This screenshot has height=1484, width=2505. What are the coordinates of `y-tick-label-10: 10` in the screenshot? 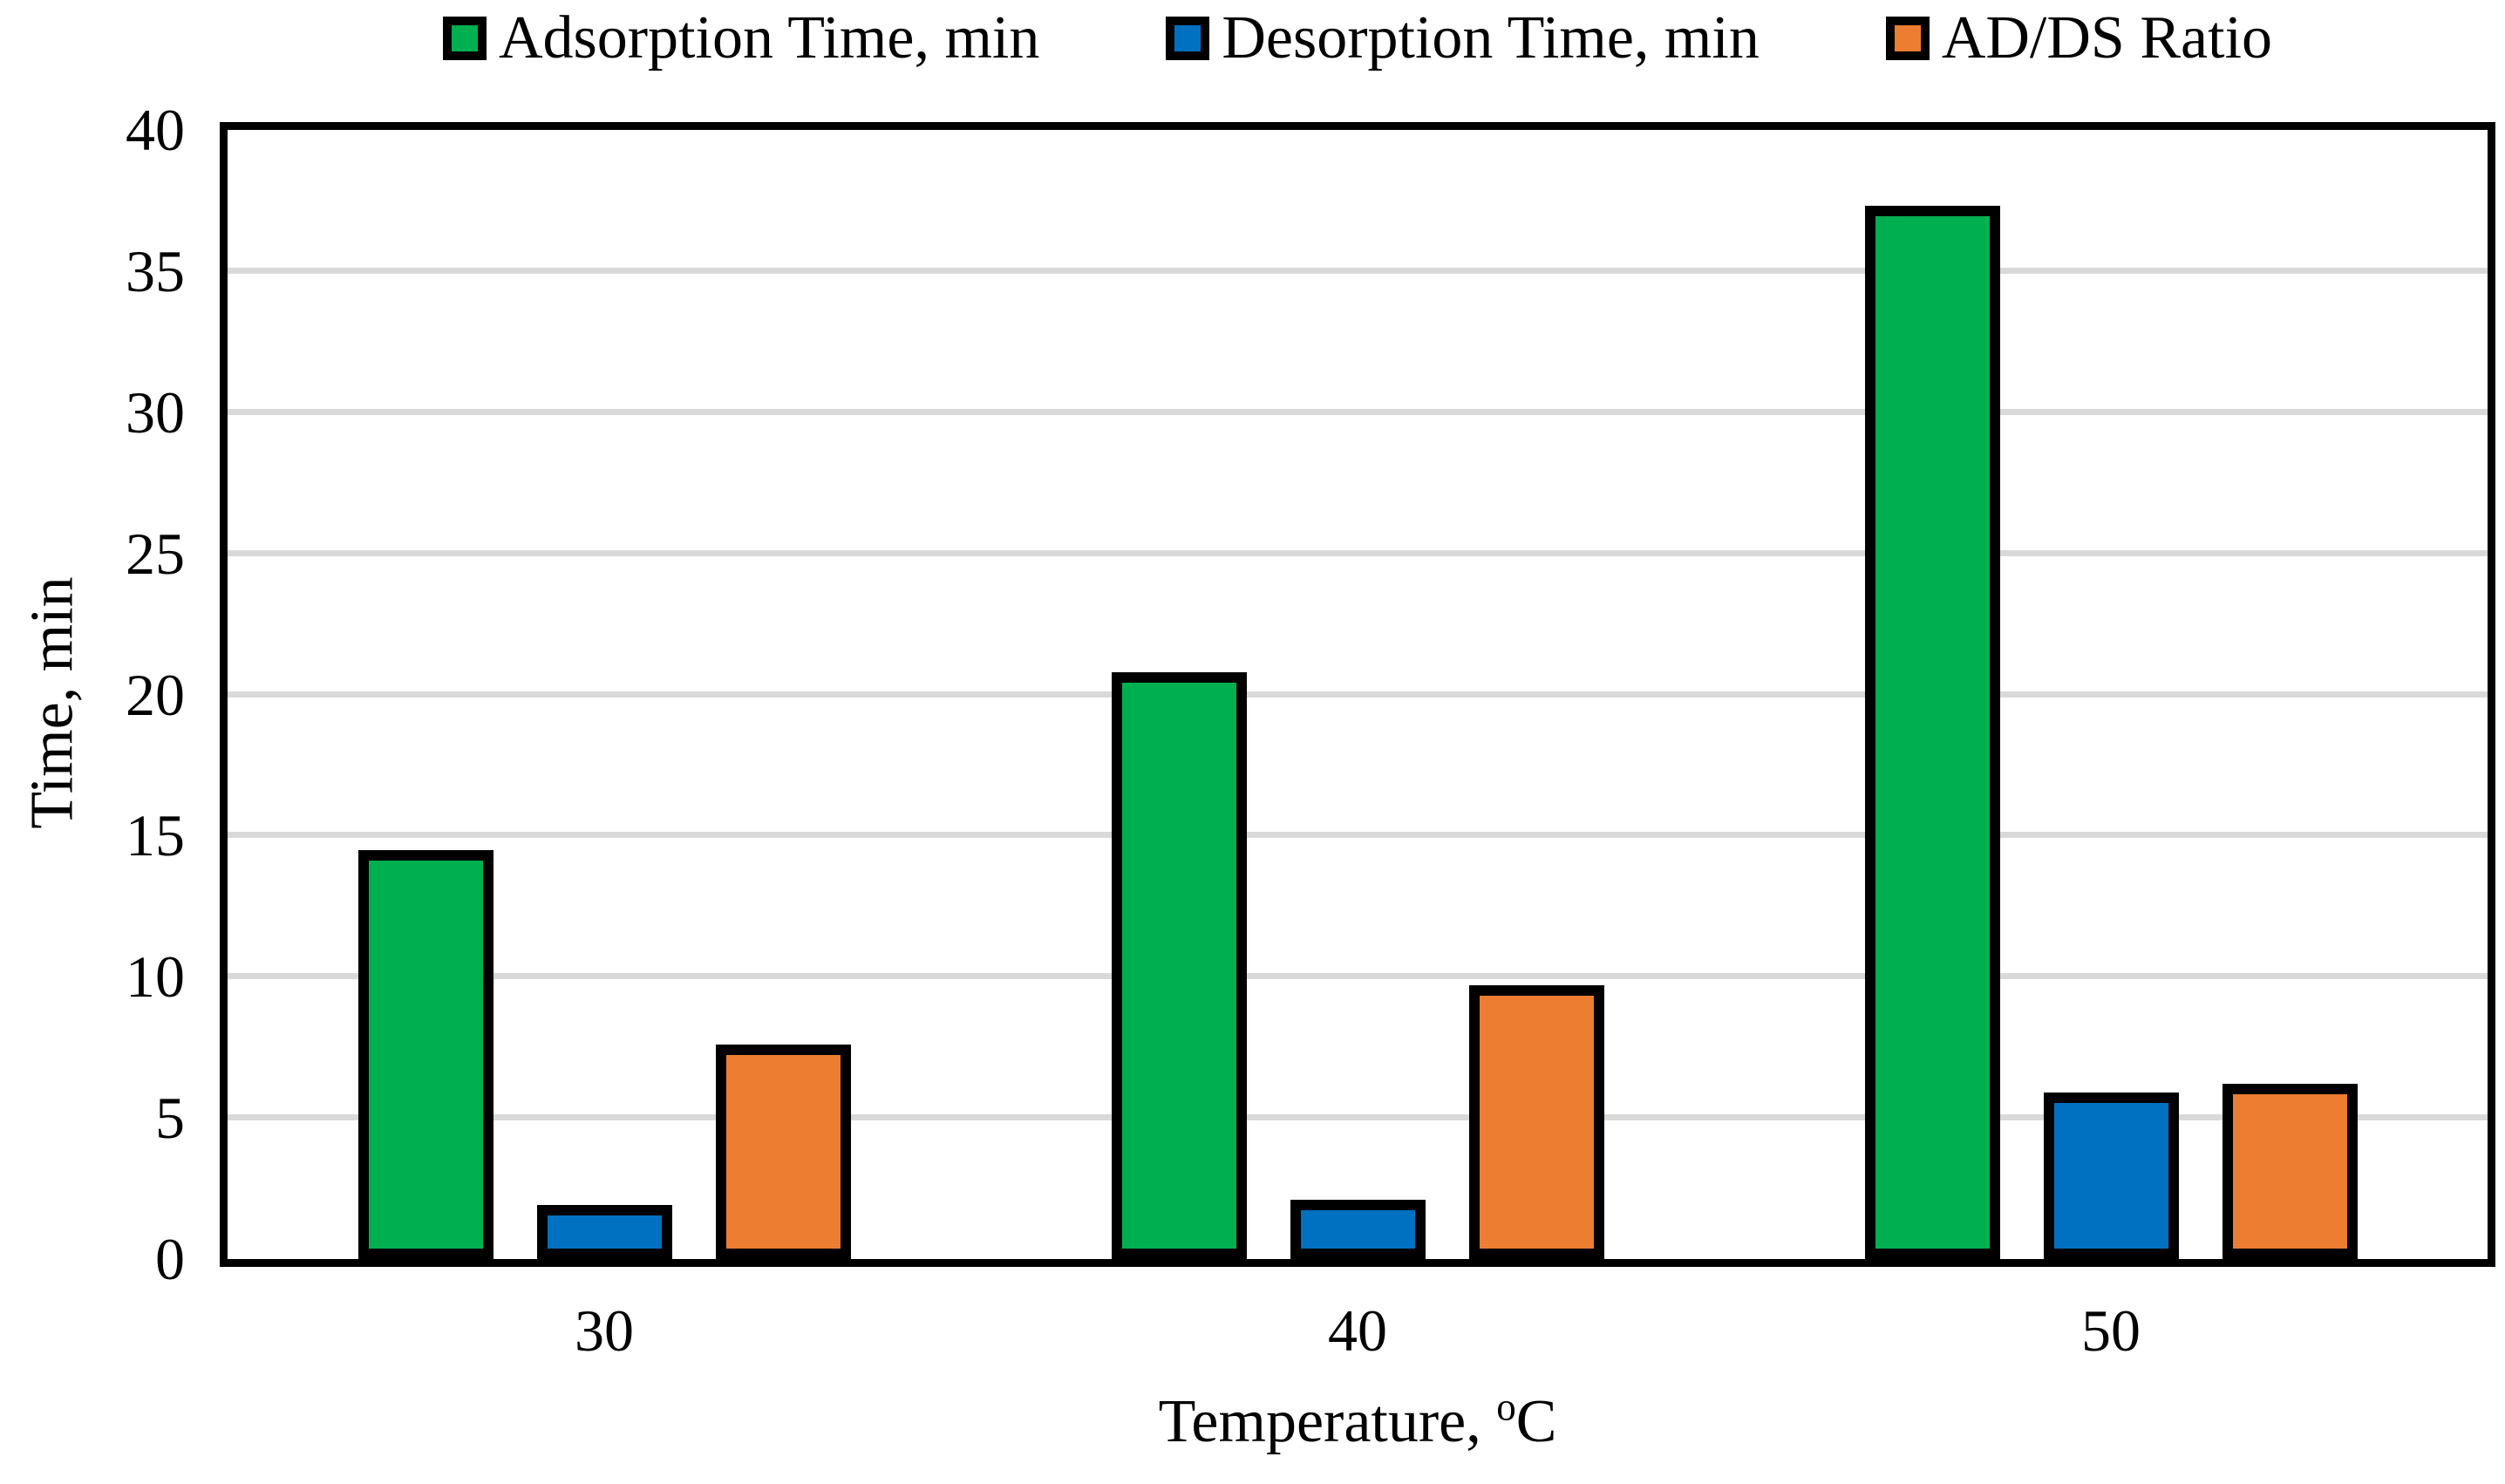 It's located at (155, 977).